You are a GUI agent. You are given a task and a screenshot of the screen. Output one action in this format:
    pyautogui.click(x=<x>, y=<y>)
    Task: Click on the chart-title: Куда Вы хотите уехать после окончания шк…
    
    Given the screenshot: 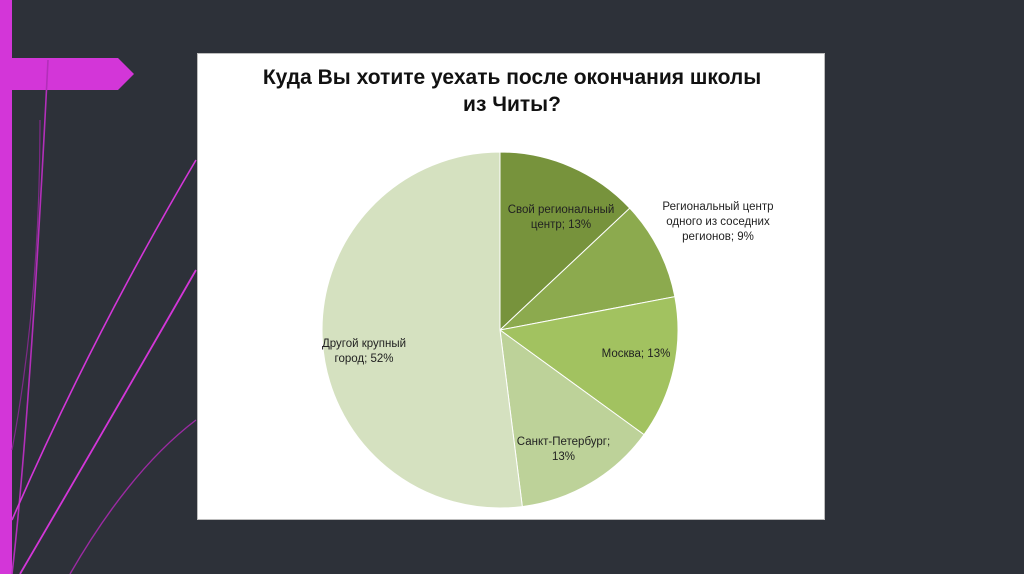 What is the action you would take?
    pyautogui.click(x=512, y=91)
    